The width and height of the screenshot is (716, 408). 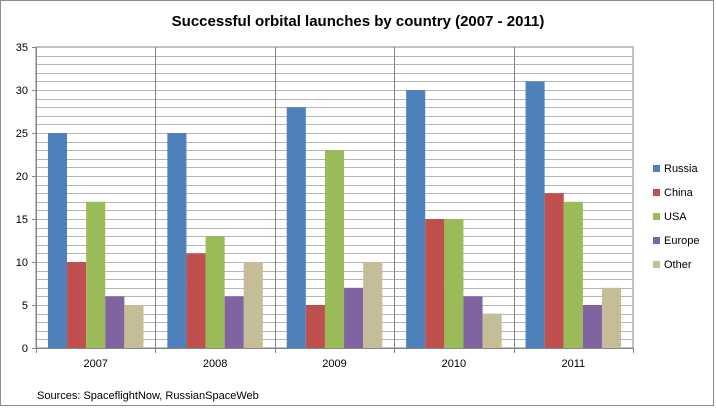 I want to click on legend-label-usa: USA, so click(x=675, y=217).